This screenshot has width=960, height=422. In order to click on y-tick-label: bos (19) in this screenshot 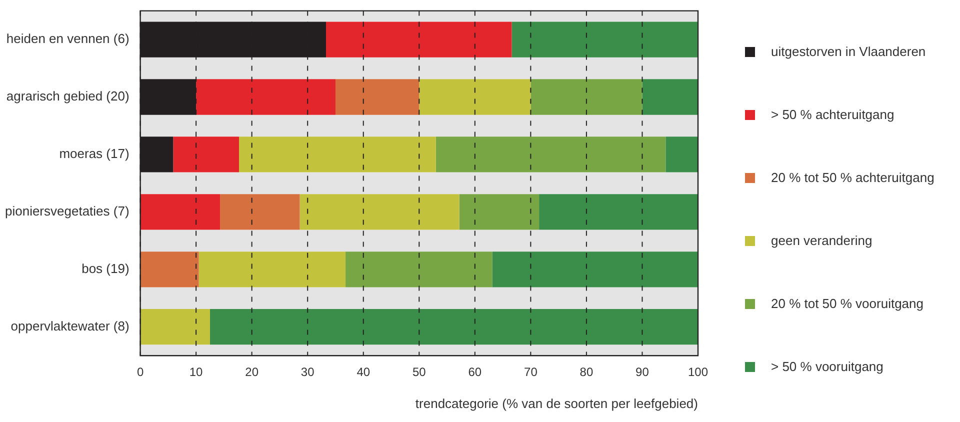, I will do `click(106, 268)`.